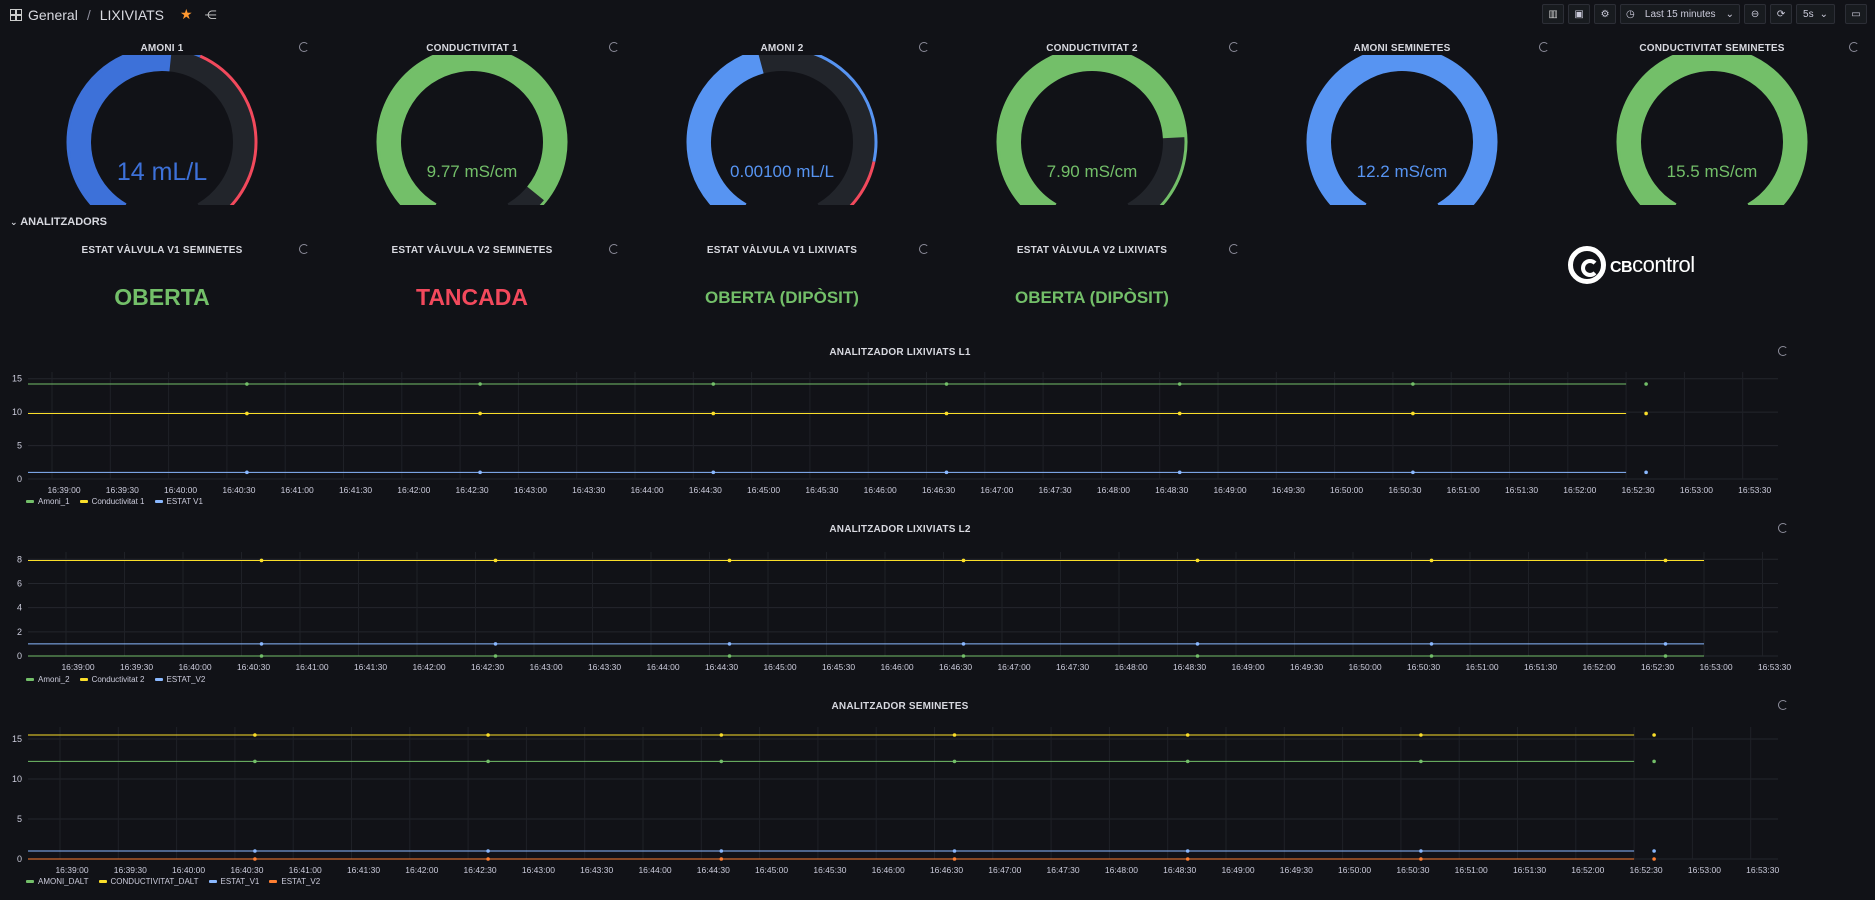 This screenshot has height=900, width=1875. What do you see at coordinates (194, 667) in the screenshot?
I see `x-tick-label: 16:40:00` at bounding box center [194, 667].